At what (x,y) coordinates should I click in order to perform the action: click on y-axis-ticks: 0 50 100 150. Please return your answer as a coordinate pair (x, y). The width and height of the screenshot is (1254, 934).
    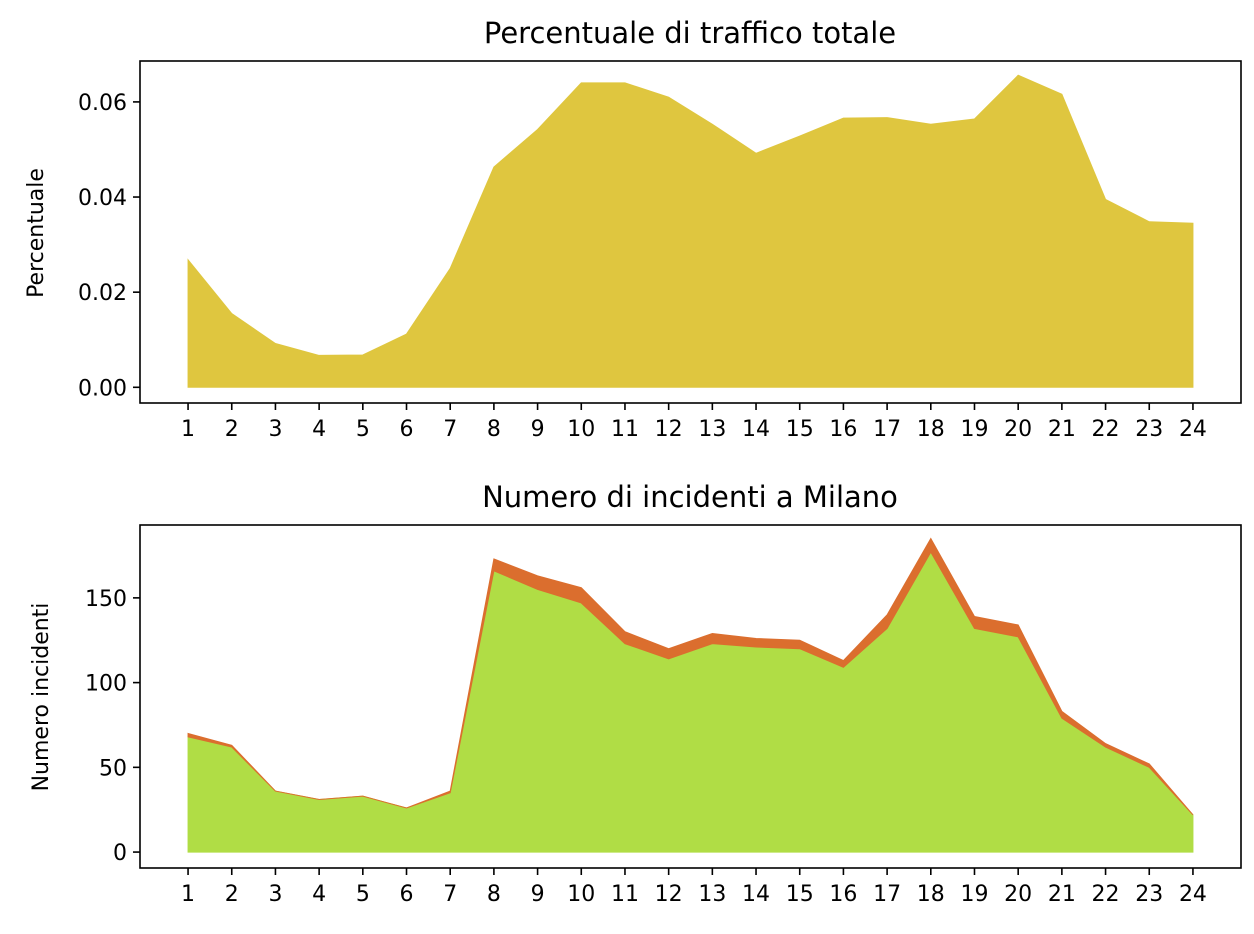
    Looking at the image, I should click on (112, 726).